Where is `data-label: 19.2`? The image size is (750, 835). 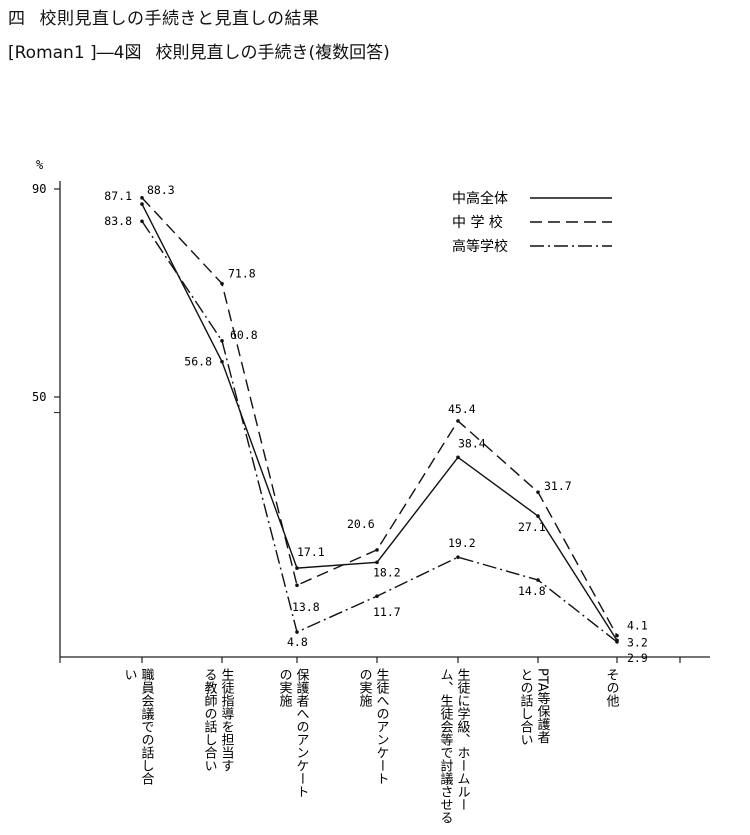
data-label: 19.2 is located at coordinates (462, 543).